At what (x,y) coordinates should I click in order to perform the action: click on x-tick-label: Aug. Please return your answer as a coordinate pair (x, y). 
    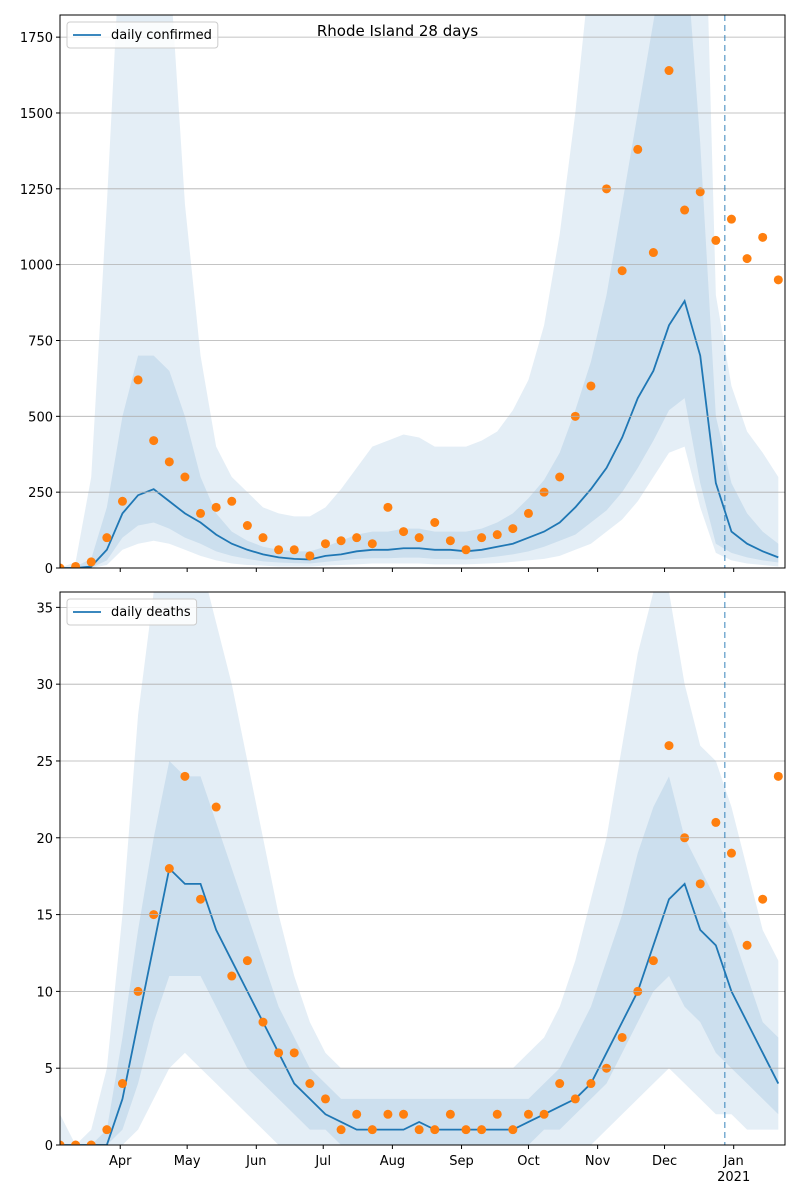
    Looking at the image, I should click on (392, 1161).